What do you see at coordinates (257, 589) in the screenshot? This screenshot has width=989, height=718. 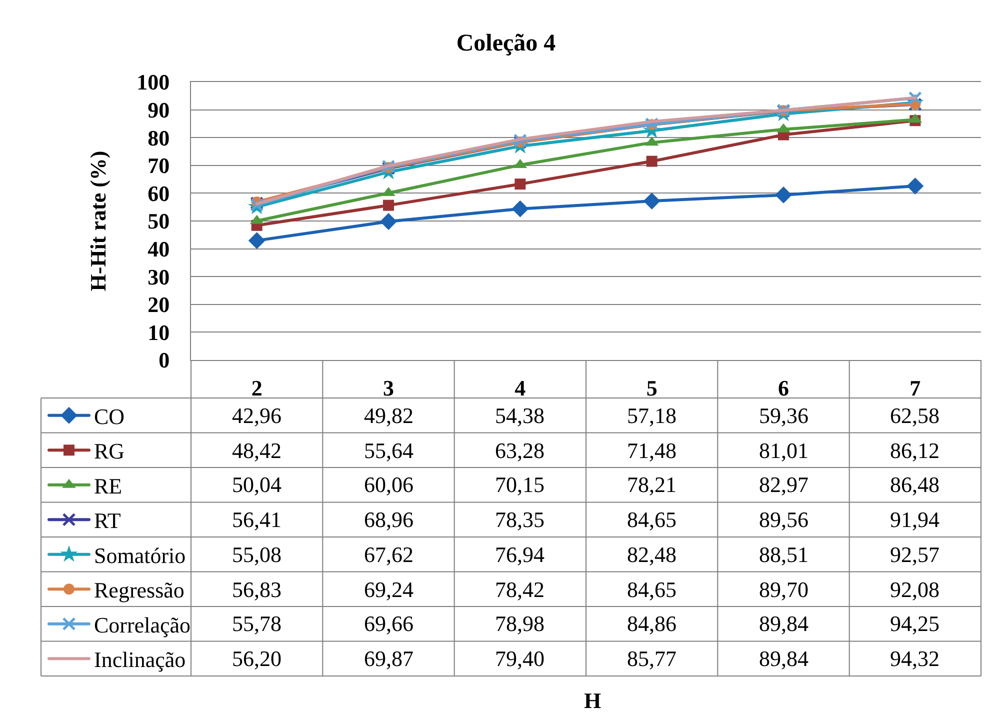 I see `data-label: 56,83` at bounding box center [257, 589].